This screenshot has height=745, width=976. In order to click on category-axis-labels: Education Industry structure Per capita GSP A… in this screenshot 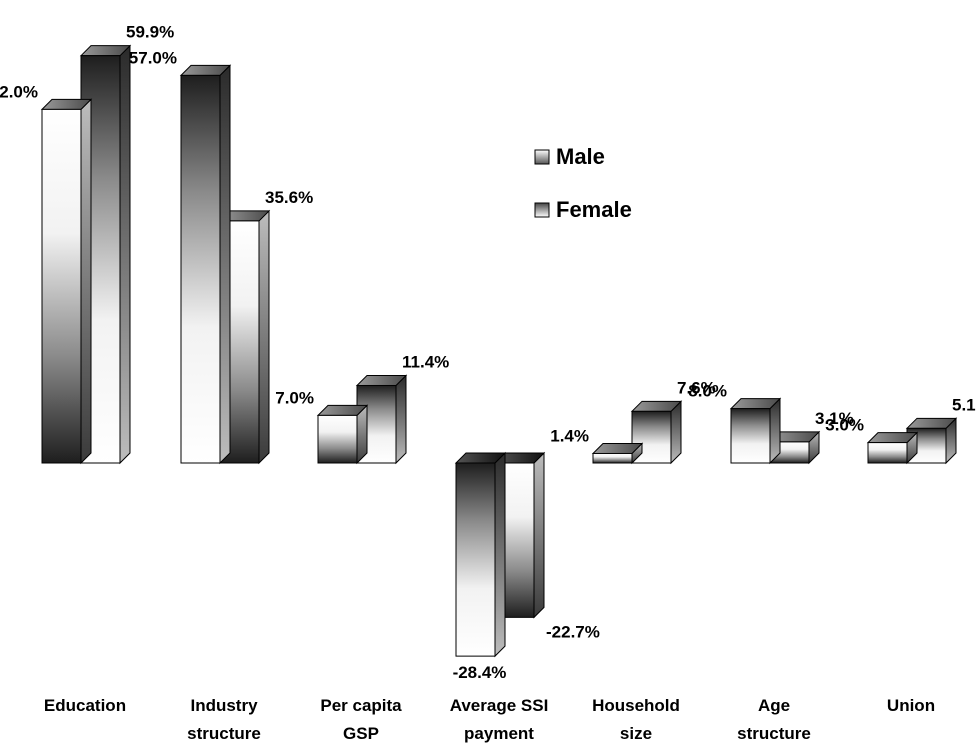, I will do `click(489, 719)`.